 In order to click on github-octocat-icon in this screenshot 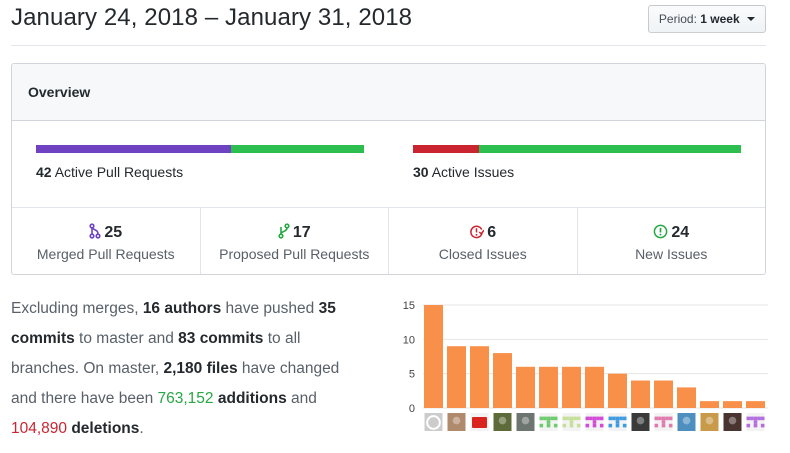, I will do `click(433, 422)`.